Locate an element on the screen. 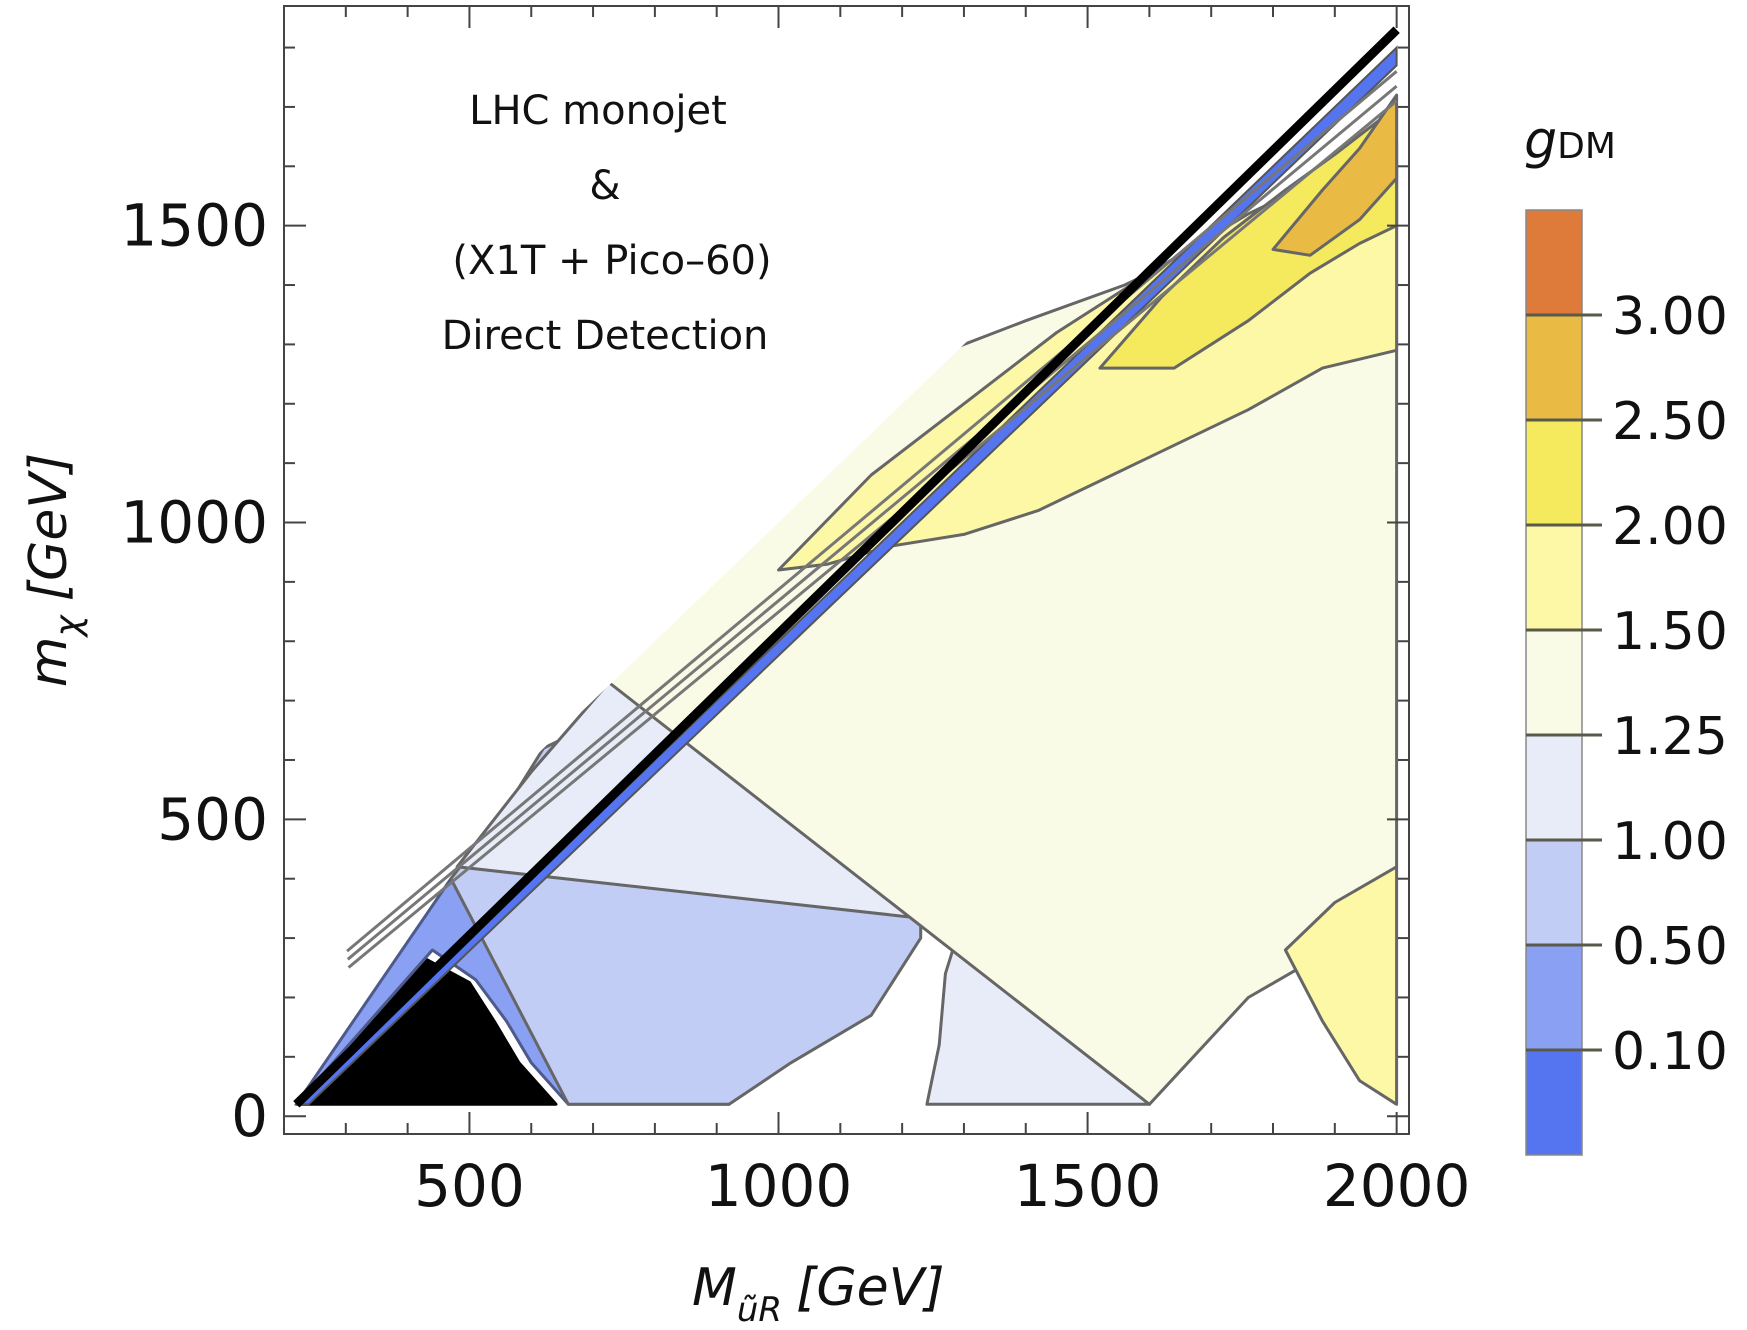 Image resolution: width=1747 pixels, height=1330 pixels. y-tick-label: 0 is located at coordinates (249, 1116).